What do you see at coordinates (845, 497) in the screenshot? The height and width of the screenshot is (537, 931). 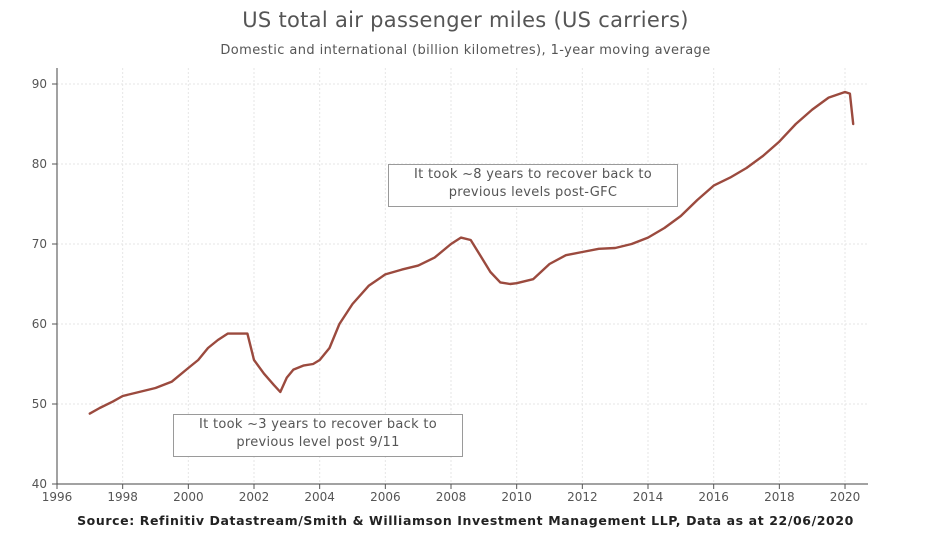 I see `x-tick-label: 2020` at bounding box center [845, 497].